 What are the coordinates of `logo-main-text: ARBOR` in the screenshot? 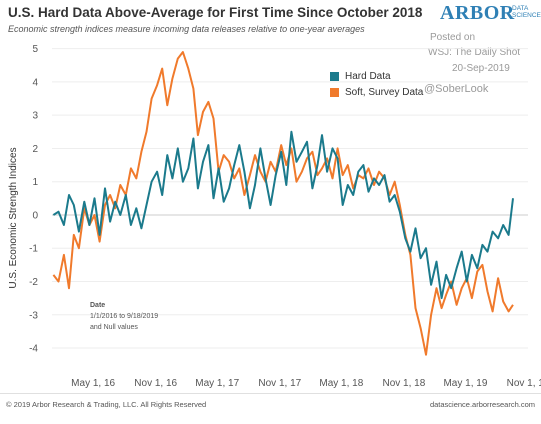 It's located at (477, 13).